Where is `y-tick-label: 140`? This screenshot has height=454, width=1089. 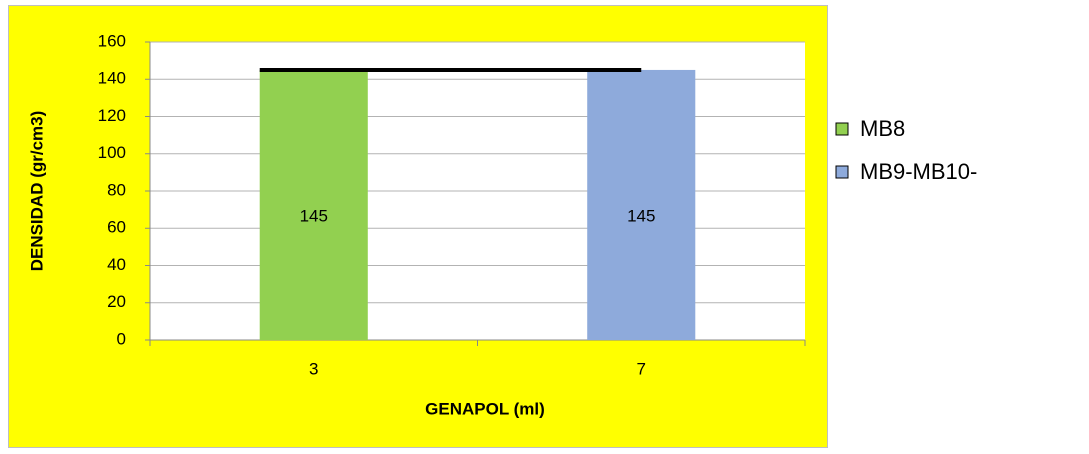 y-tick-label: 140 is located at coordinates (112, 78).